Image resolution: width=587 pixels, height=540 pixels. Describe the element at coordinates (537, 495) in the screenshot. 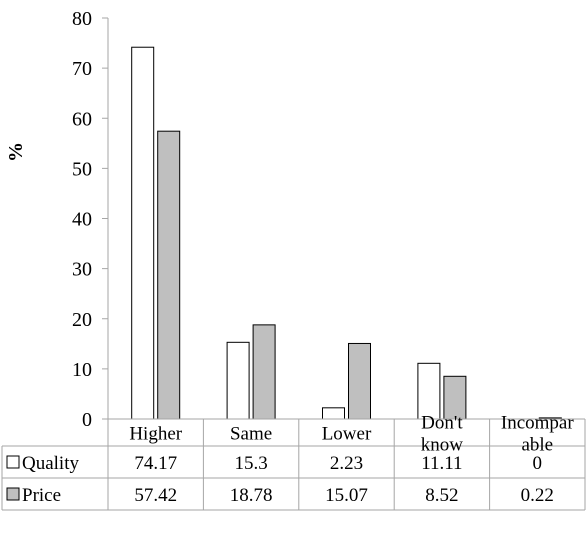

I see `data-label: 0.22` at that location.